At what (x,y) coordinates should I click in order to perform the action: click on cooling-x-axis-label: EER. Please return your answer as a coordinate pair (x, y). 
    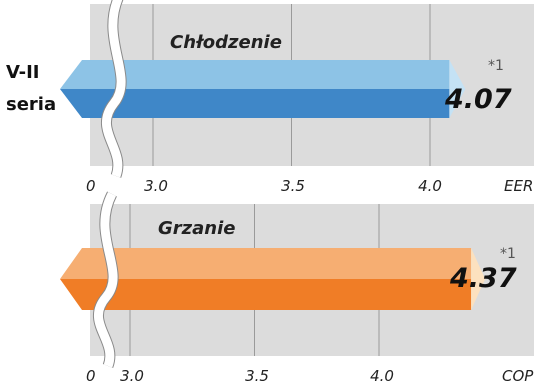
    Looking at the image, I should click on (518, 186).